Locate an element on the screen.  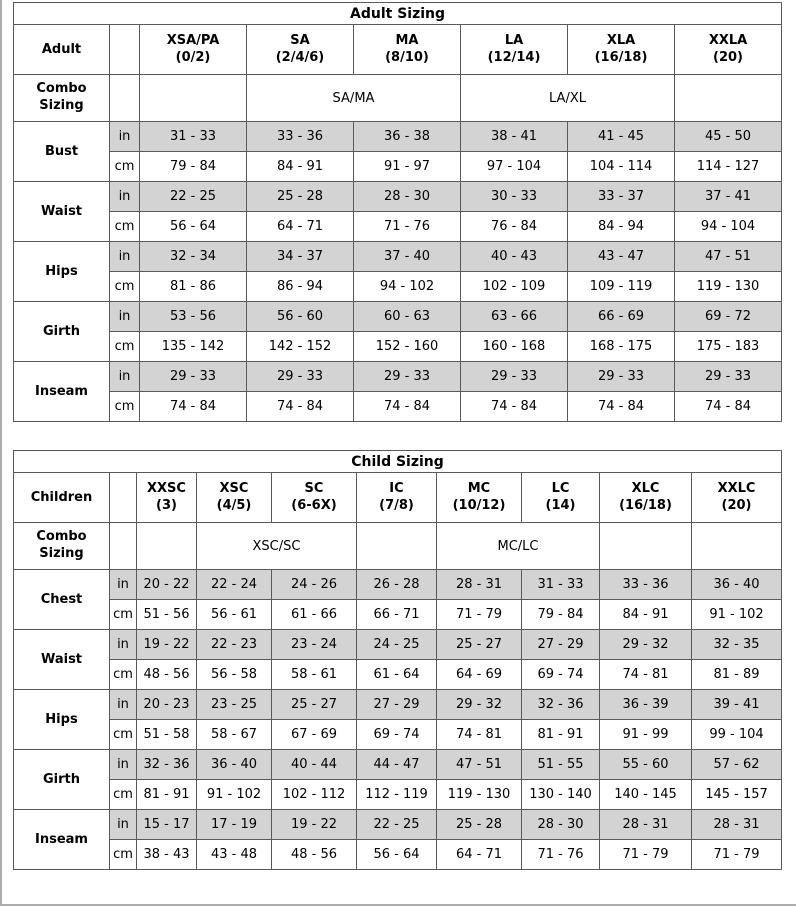
size-cell: 37 - 41 is located at coordinates (728, 196).